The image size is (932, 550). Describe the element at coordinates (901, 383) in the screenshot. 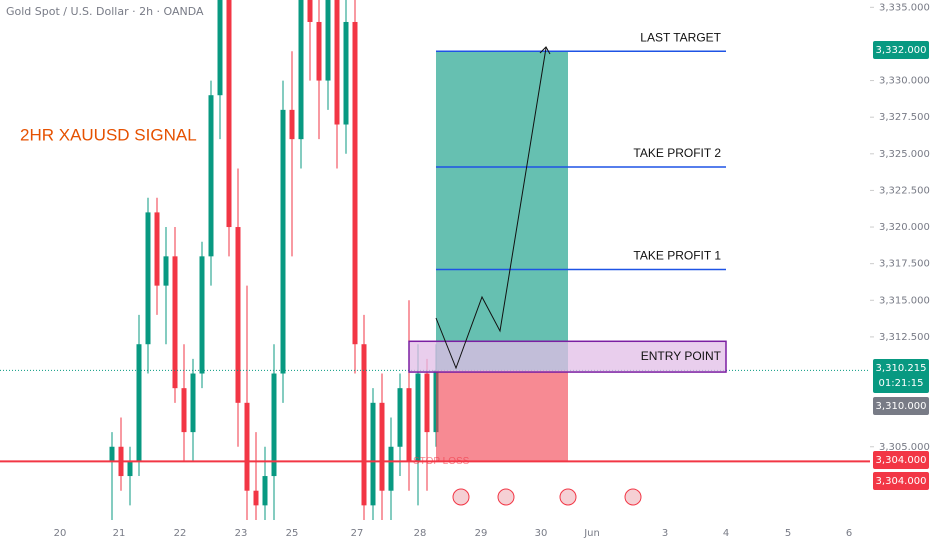

I see `countdown-label: 01:21:15` at that location.